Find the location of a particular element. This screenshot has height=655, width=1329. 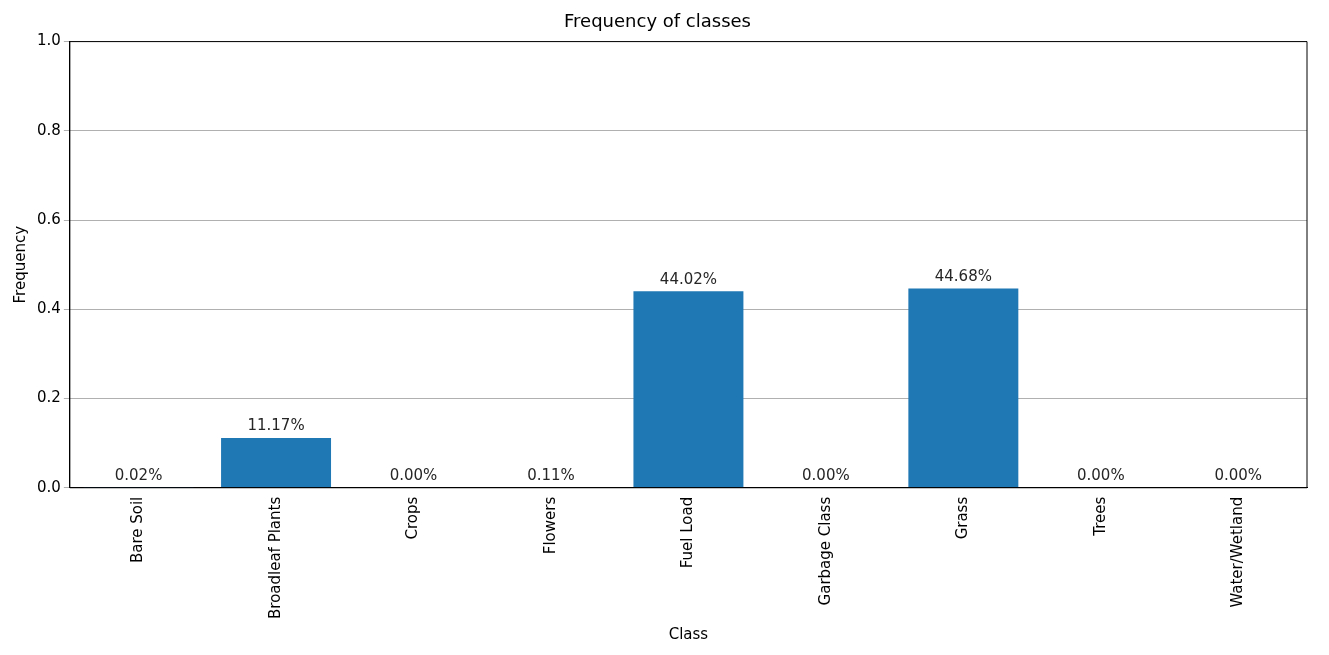

chart-title: Frequency of classes is located at coordinates (657, 21).